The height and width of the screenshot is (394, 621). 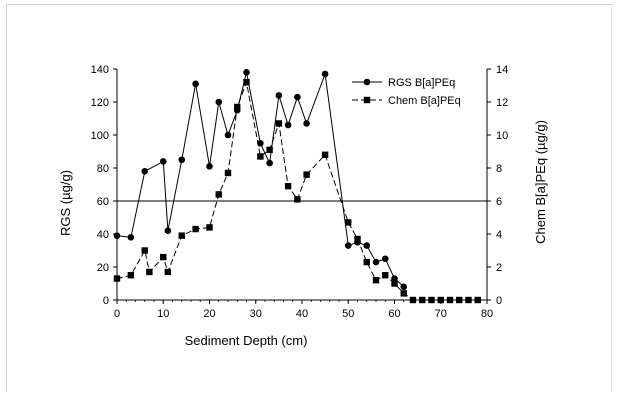 What do you see at coordinates (302, 314) in the screenshot?
I see `x-tick-label: 40` at bounding box center [302, 314].